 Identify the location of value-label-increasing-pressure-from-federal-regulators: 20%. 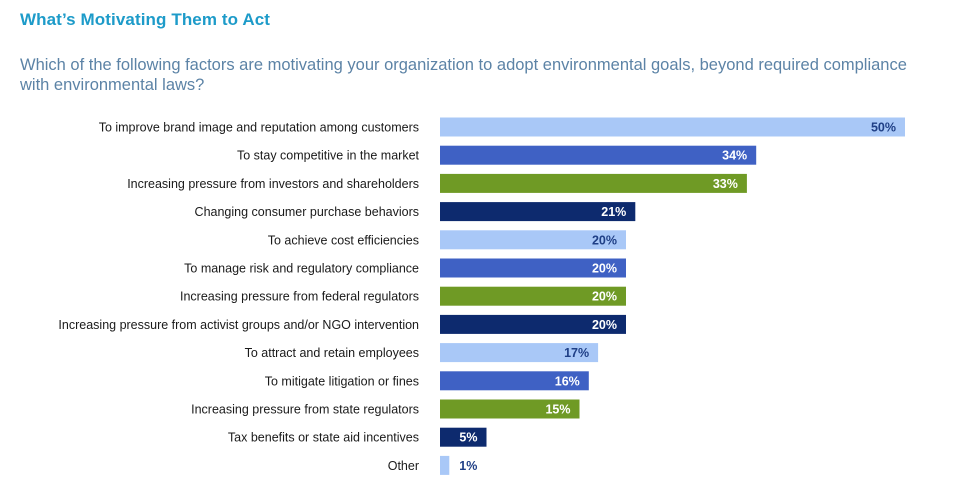
(604, 297).